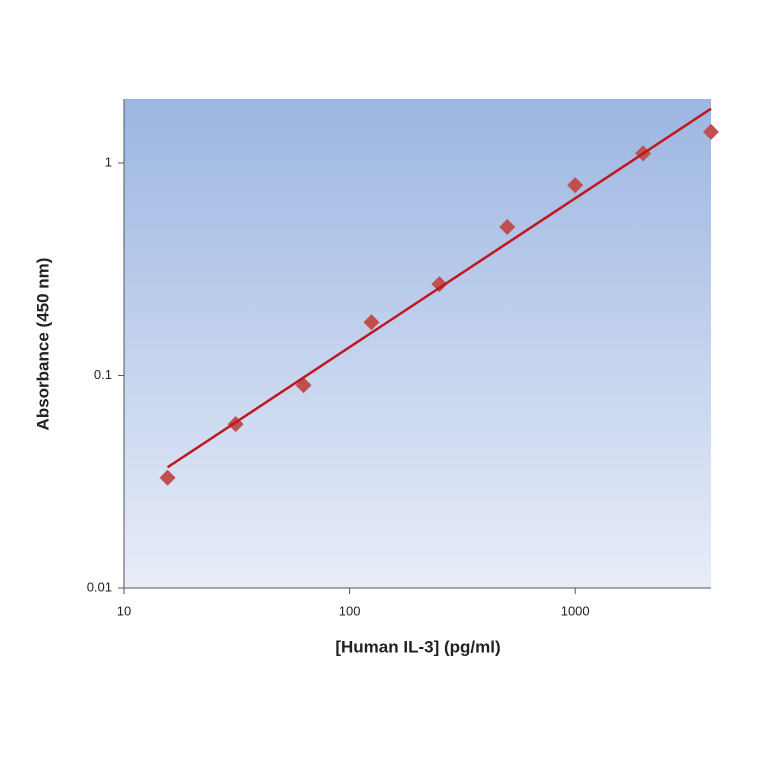 The width and height of the screenshot is (764, 764). What do you see at coordinates (350, 610) in the screenshot?
I see `x-tick-label: 100` at bounding box center [350, 610].